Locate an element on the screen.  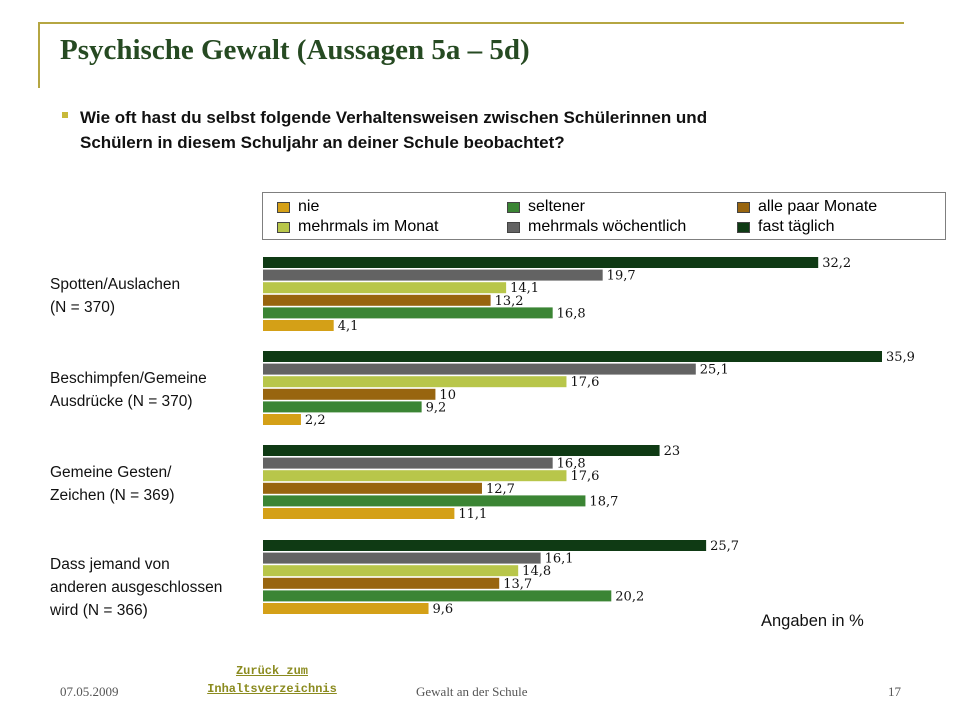
data-label-0-0: 32,2 is located at coordinates (836, 263).